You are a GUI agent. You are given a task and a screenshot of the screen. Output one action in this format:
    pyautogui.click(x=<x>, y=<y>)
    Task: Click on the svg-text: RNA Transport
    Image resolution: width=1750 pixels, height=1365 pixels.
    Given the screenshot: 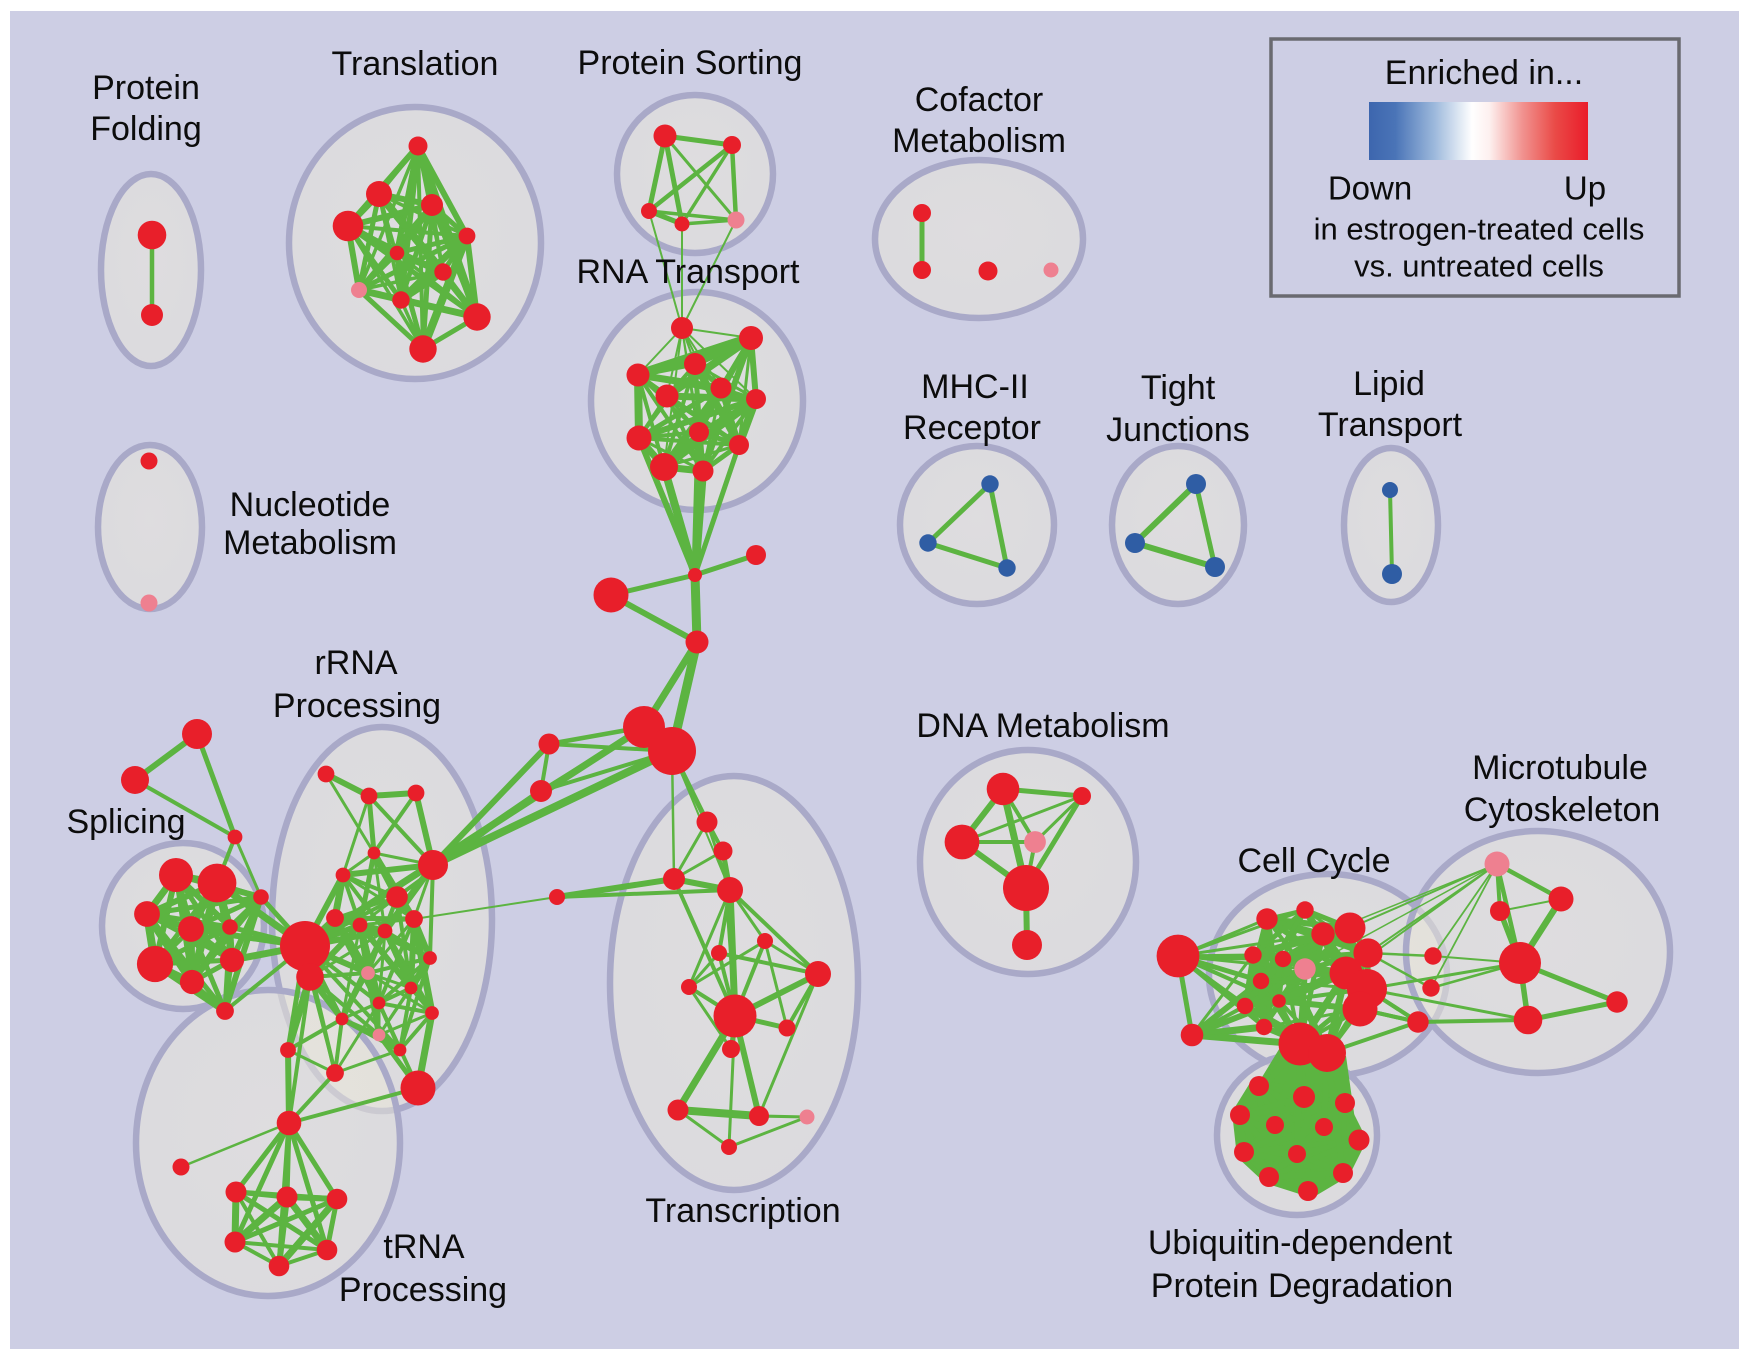 What is the action you would take?
    pyautogui.click(x=689, y=272)
    